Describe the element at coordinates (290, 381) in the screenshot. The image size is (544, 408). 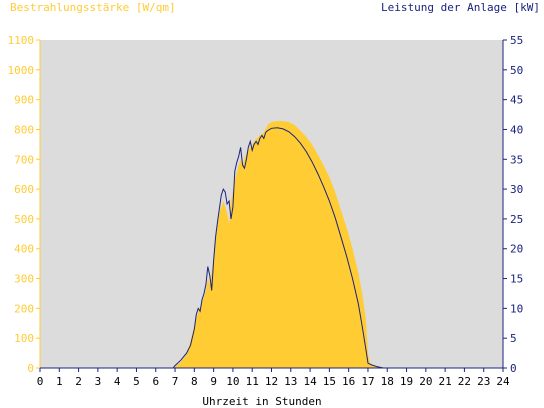
I see `x-tick-label: 13` at that location.